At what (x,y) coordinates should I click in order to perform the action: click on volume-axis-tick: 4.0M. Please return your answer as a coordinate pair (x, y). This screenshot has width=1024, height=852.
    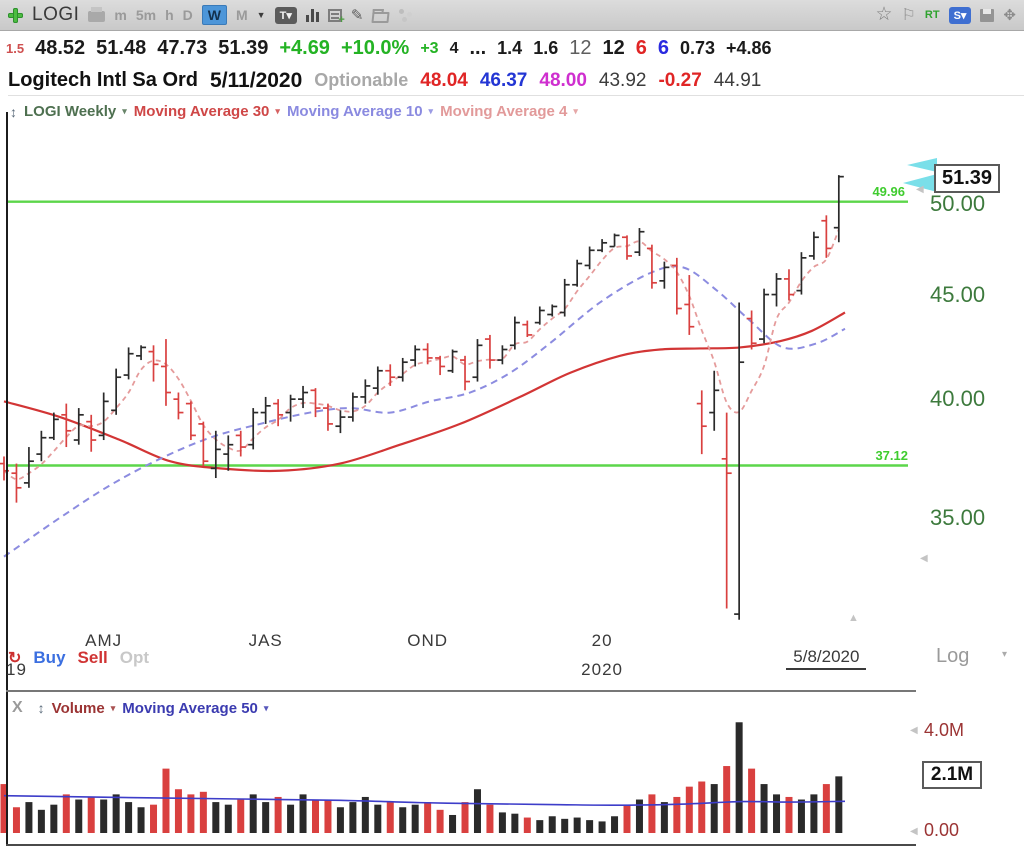
    Looking at the image, I should click on (944, 730).